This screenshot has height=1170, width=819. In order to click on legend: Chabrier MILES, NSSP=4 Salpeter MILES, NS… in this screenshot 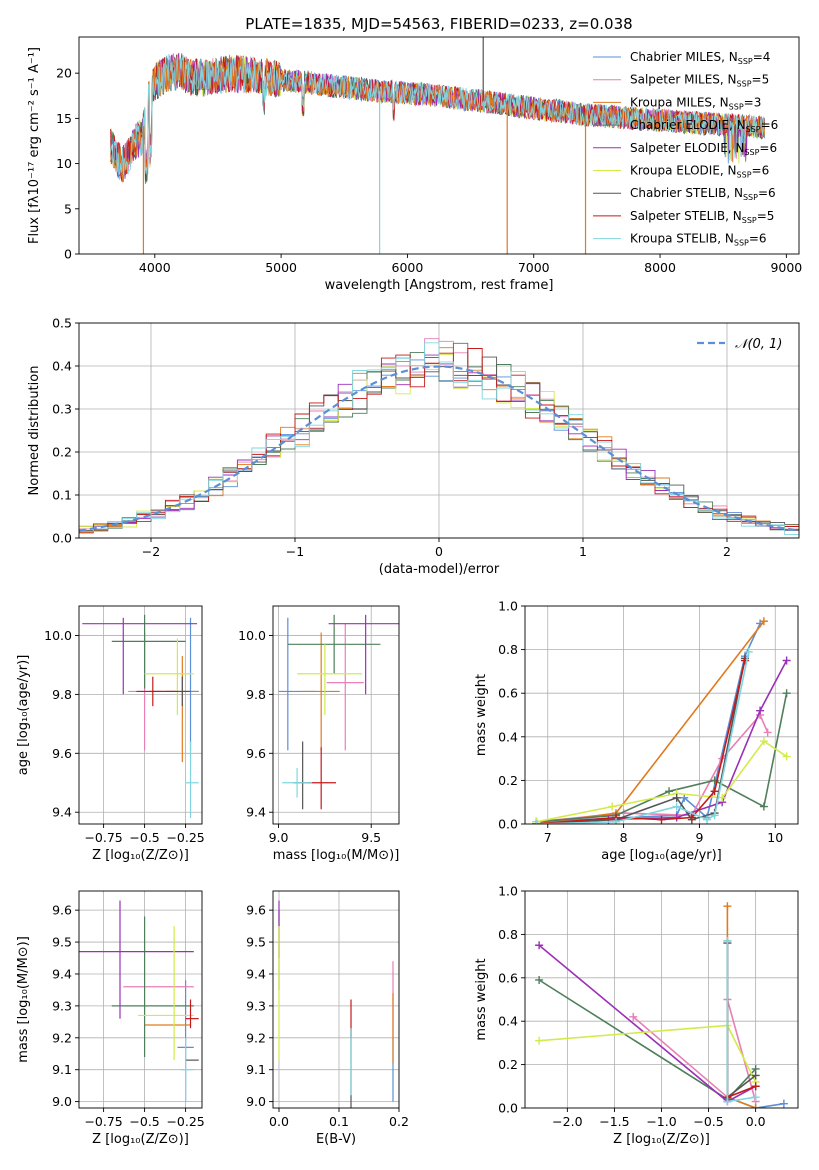, I will do `click(685, 149)`.